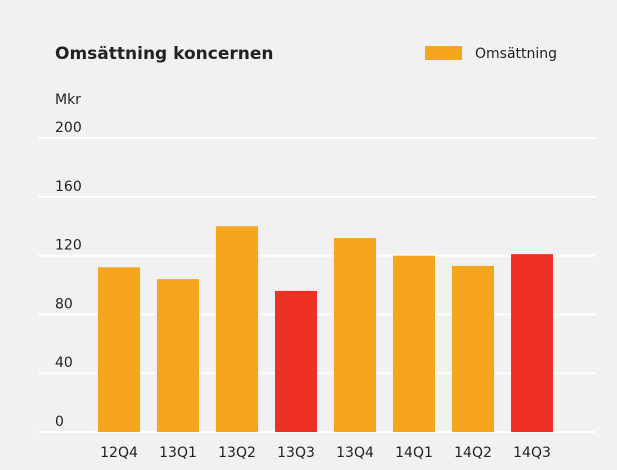  Describe the element at coordinates (64, 304) in the screenshot. I see `y-tick-label: 80` at that location.